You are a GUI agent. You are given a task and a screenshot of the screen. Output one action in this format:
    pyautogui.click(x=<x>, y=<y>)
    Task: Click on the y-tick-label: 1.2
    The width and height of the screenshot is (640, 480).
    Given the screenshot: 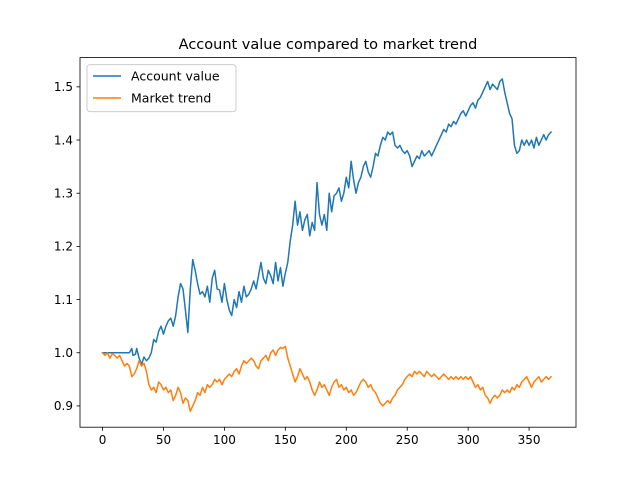 What is the action you would take?
    pyautogui.click(x=63, y=247)
    